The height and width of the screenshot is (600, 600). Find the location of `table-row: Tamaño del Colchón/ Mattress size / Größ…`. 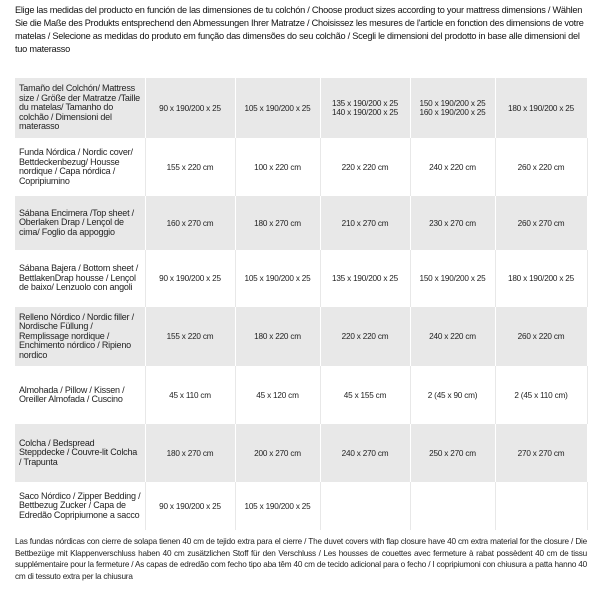

table-row: Tamaño del Colchón/ Mattress size / Größ… is located at coordinates (301, 108).